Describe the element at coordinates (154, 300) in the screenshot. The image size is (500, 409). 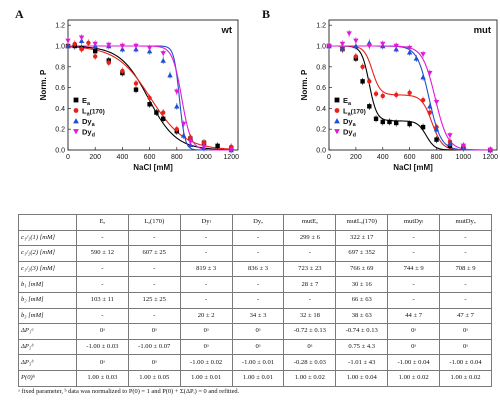
I see `table-cell: 125 ± 25` at that location.